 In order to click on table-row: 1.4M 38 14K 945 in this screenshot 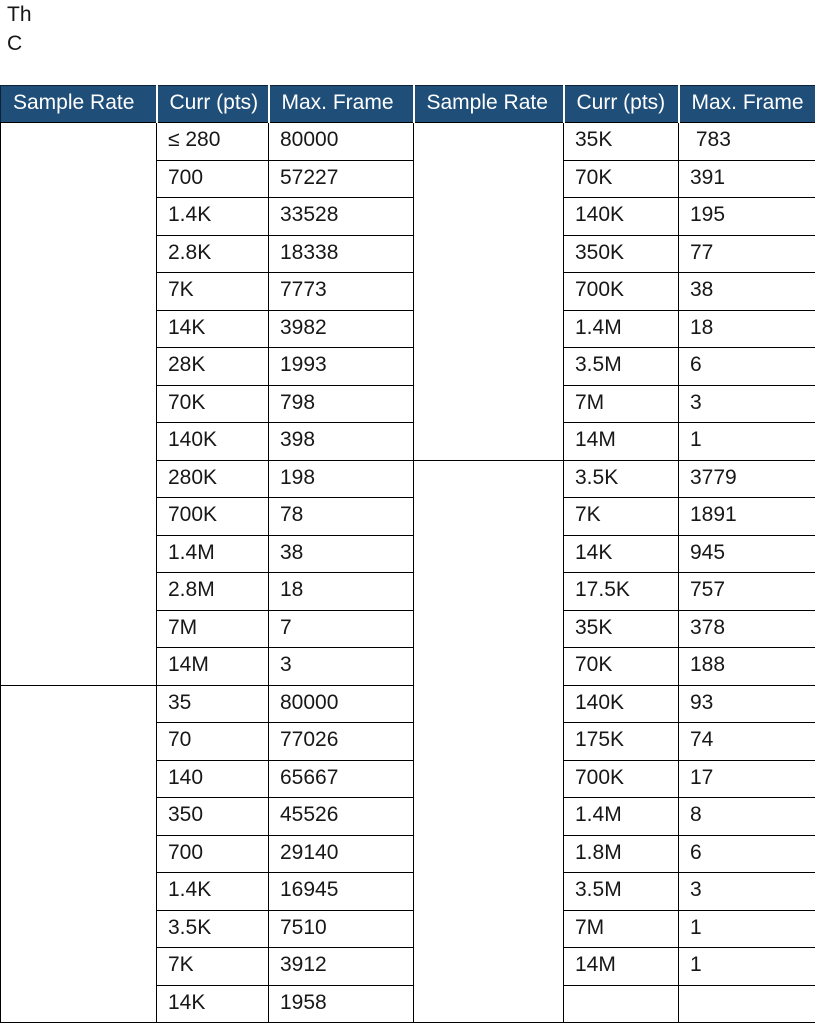, I will do `click(408, 553)`.